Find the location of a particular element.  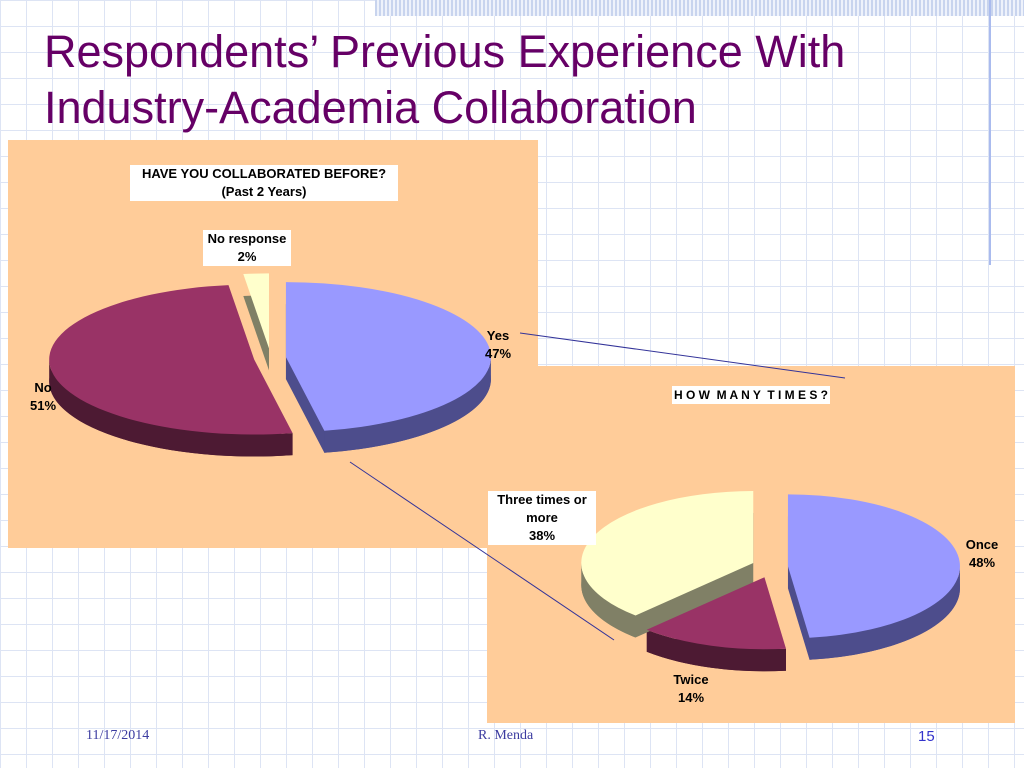

category-label: No response is located at coordinates (247, 238).